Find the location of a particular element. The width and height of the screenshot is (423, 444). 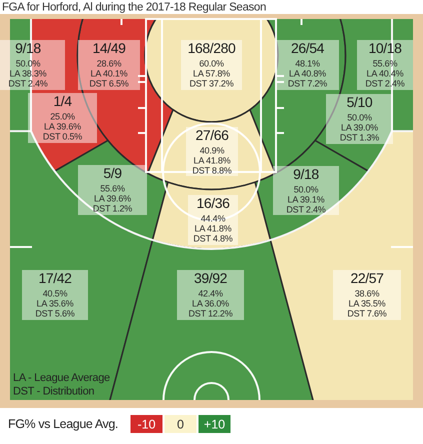

data-label: 38.6% is located at coordinates (367, 293).